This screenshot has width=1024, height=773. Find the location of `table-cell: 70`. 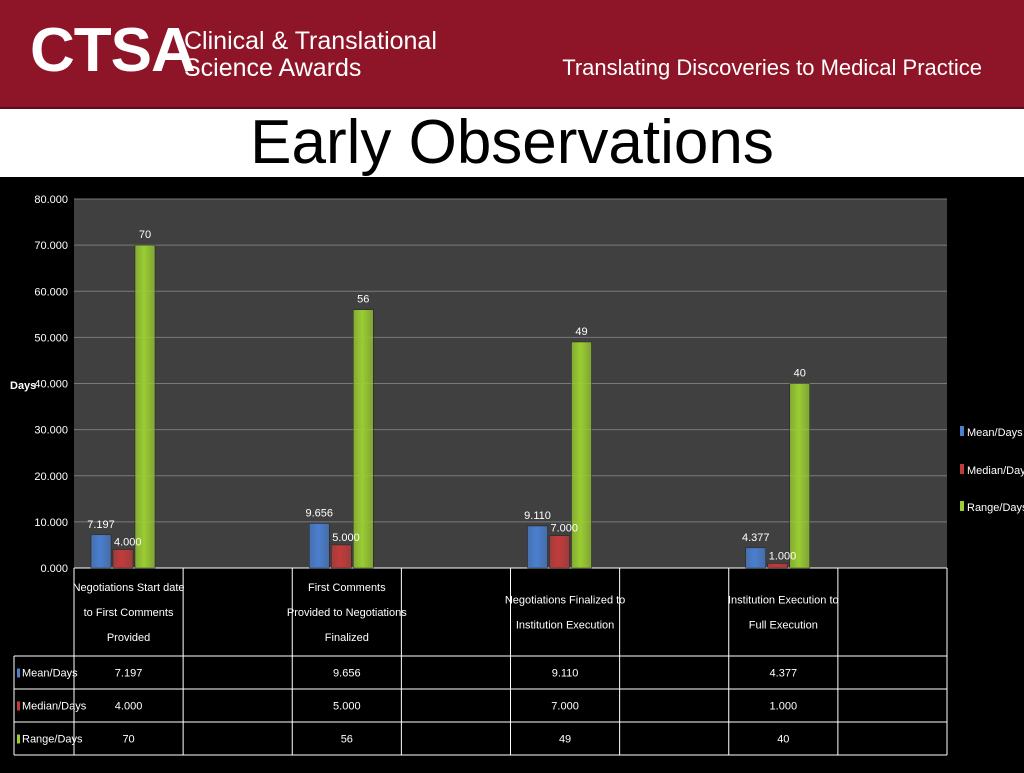

table-cell: 70 is located at coordinates (128, 740).